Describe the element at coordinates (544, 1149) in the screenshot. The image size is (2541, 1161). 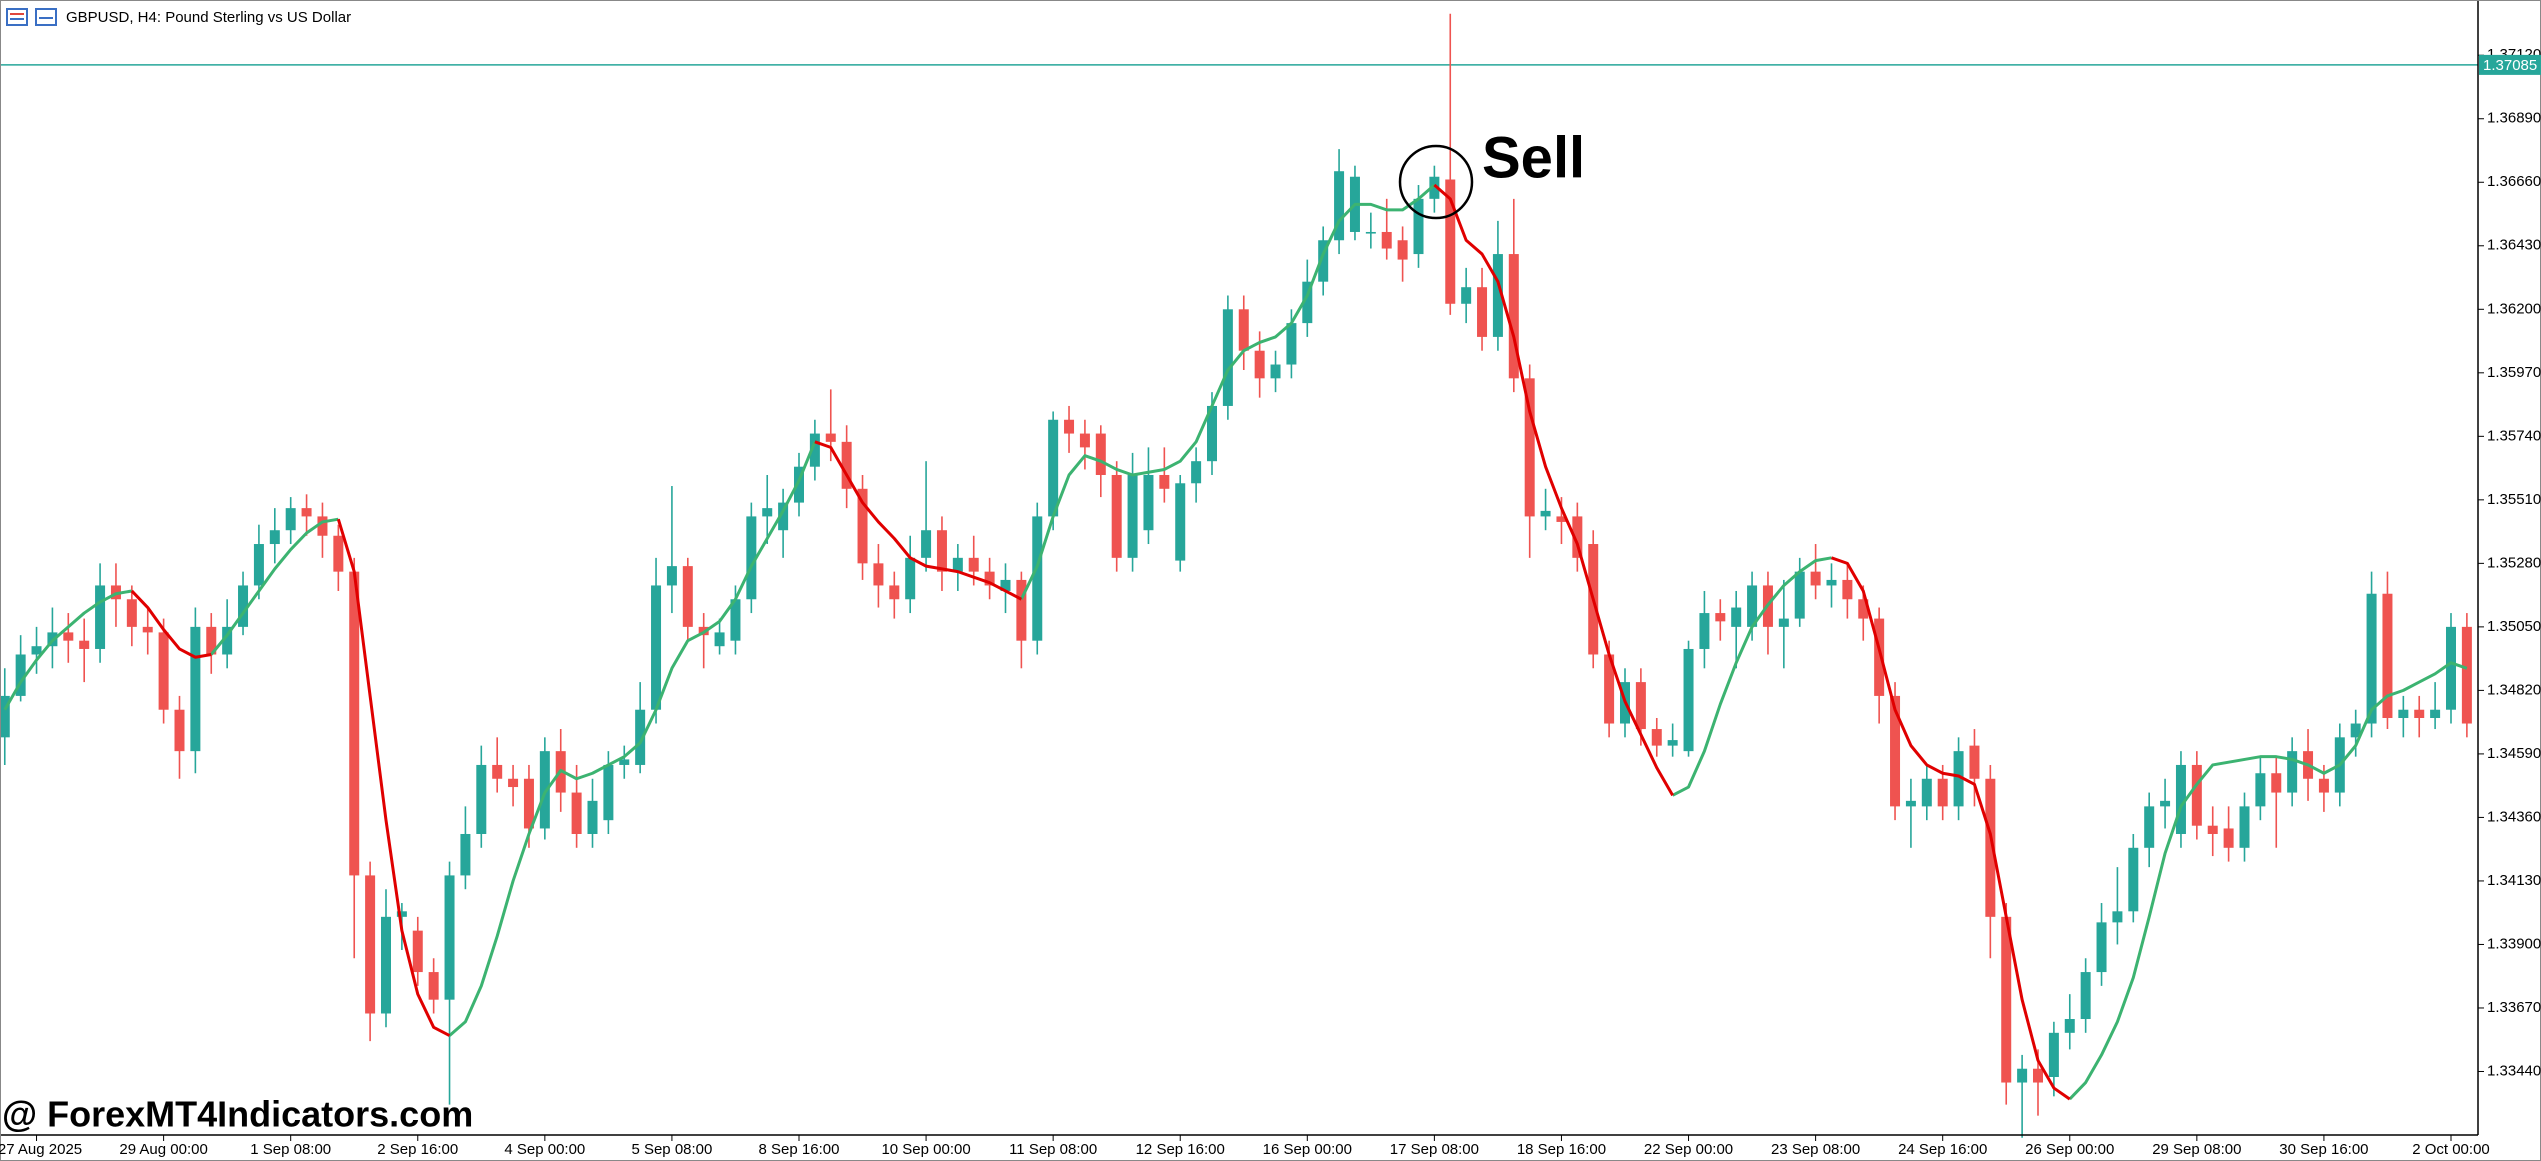
I see `x-tick-label: 4 Sep 00:00` at that location.